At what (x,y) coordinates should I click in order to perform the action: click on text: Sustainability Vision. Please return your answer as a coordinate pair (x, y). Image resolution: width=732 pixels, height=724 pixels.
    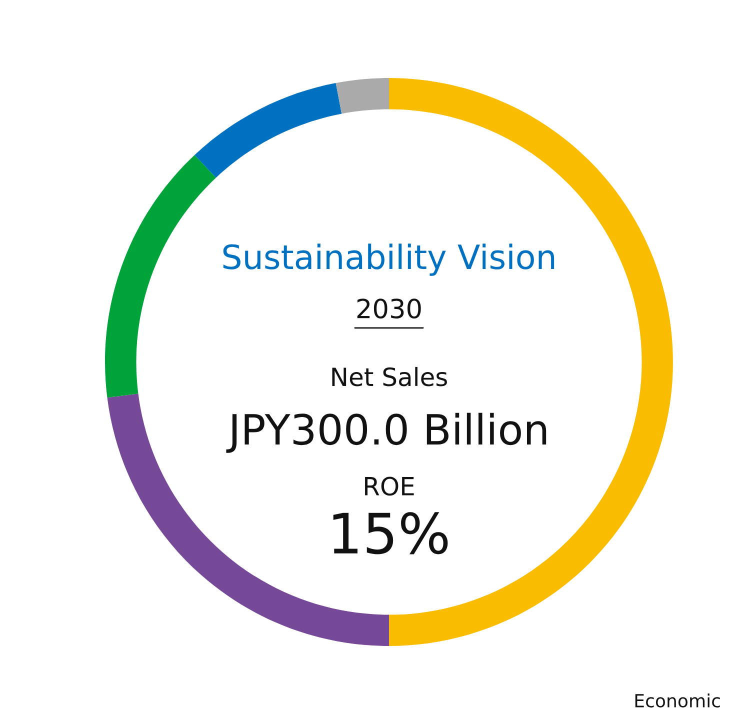
    Looking at the image, I should click on (388, 260).